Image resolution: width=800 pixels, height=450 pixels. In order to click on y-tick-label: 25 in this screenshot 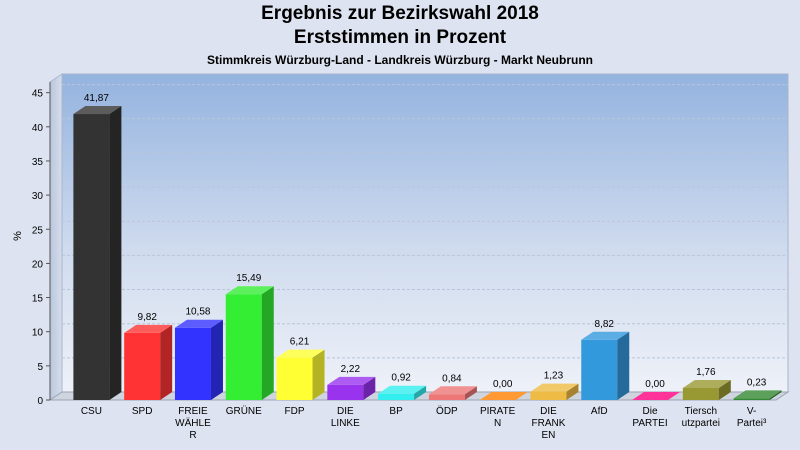, I will do `click(38, 230)`.